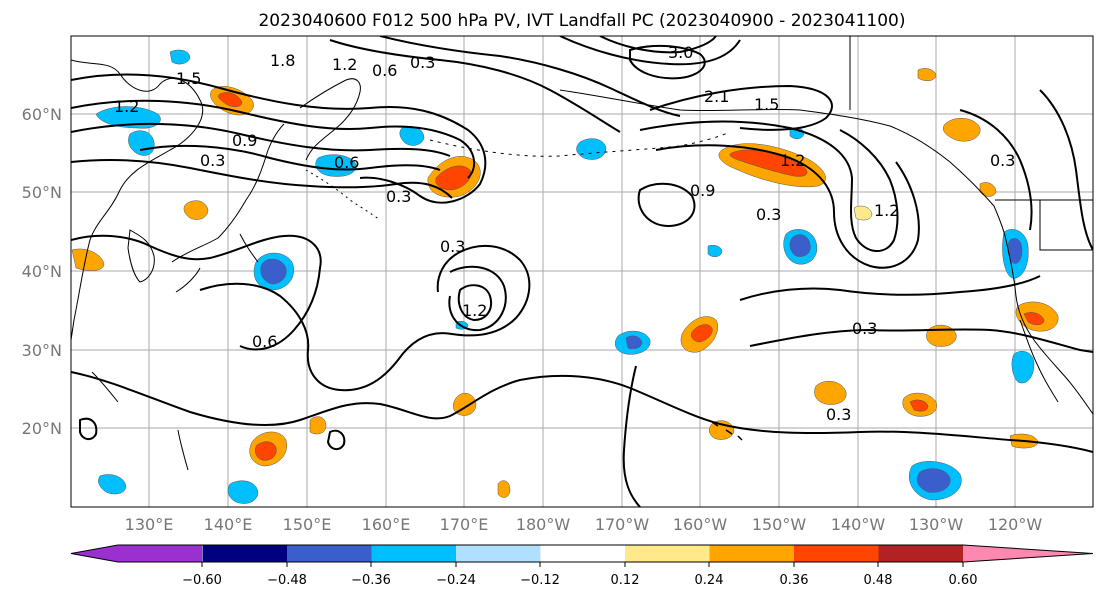 This screenshot has height=601, width=1105. Describe the element at coordinates (188, 78) in the screenshot. I see `contour-label: 1.5` at that location.